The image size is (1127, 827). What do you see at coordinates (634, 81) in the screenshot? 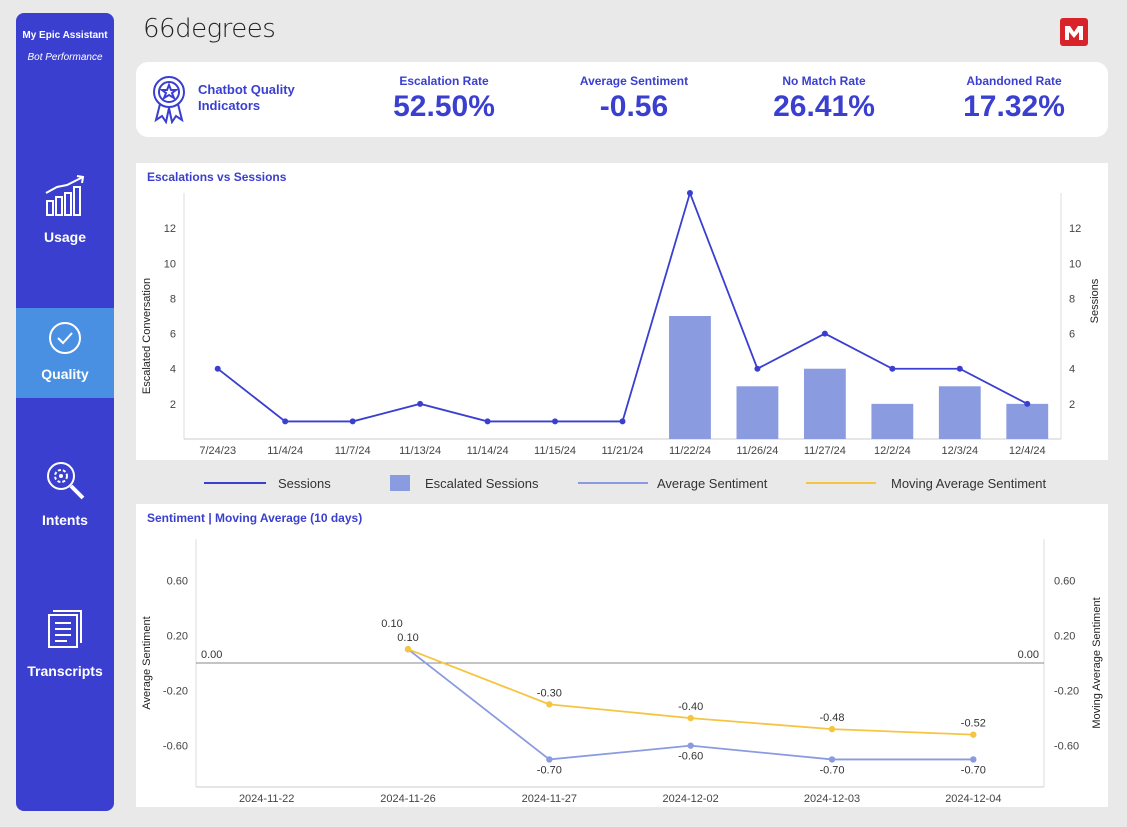
I see `kpi-label: Average Sentiment` at bounding box center [634, 81].